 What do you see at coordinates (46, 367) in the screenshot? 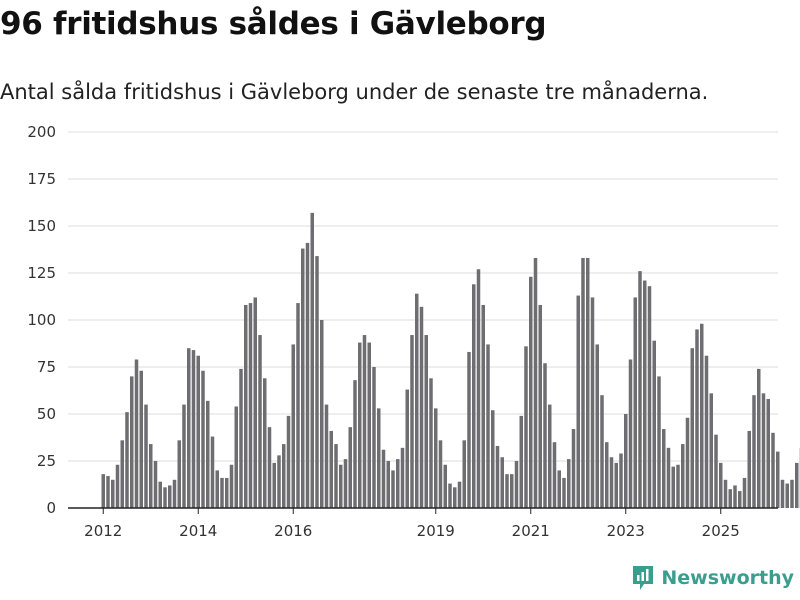
I see `y-tick-label: 75` at bounding box center [46, 367].